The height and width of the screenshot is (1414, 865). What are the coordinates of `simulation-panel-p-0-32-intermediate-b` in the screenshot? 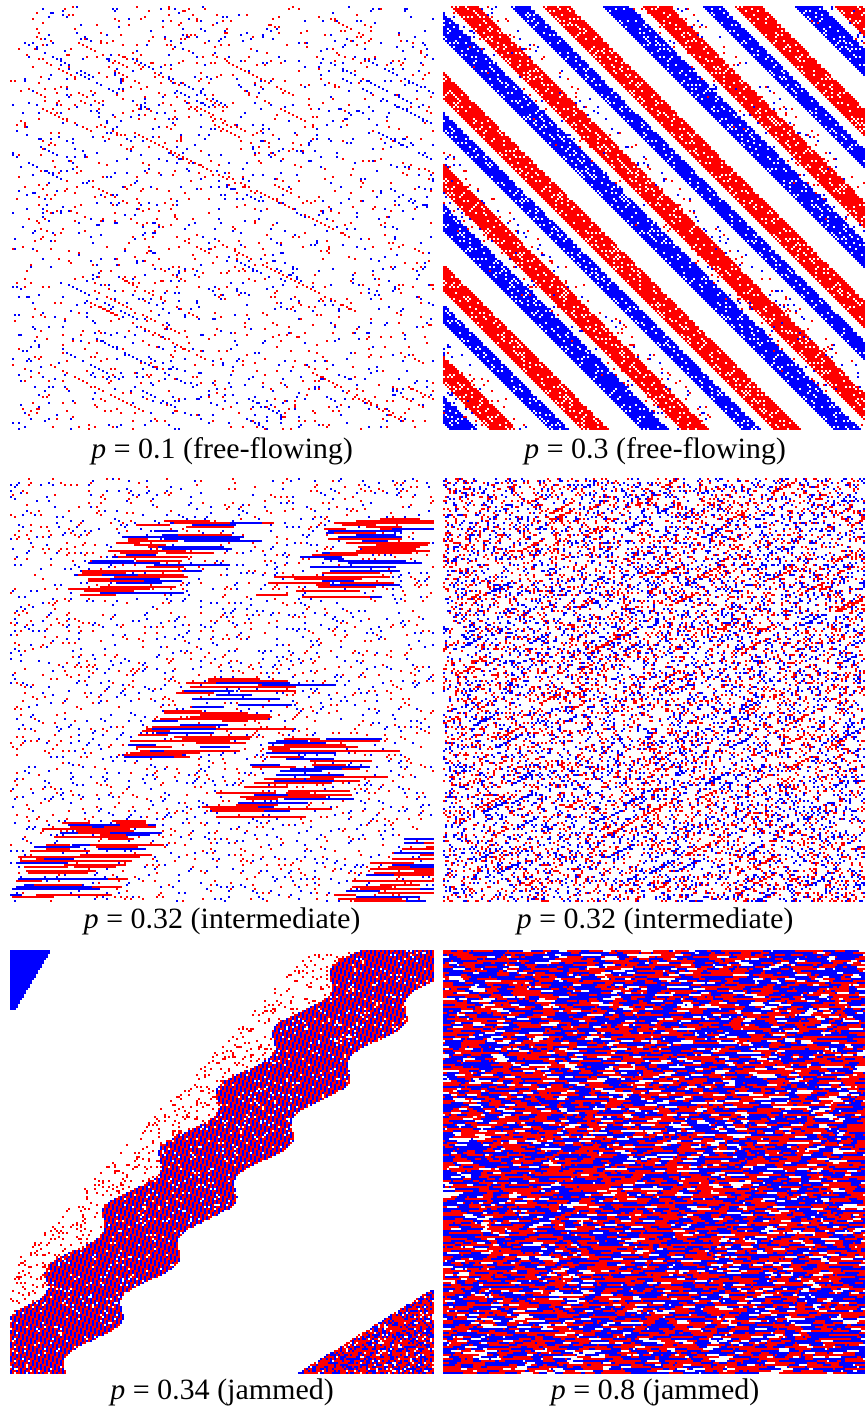 It's located at (654, 690).